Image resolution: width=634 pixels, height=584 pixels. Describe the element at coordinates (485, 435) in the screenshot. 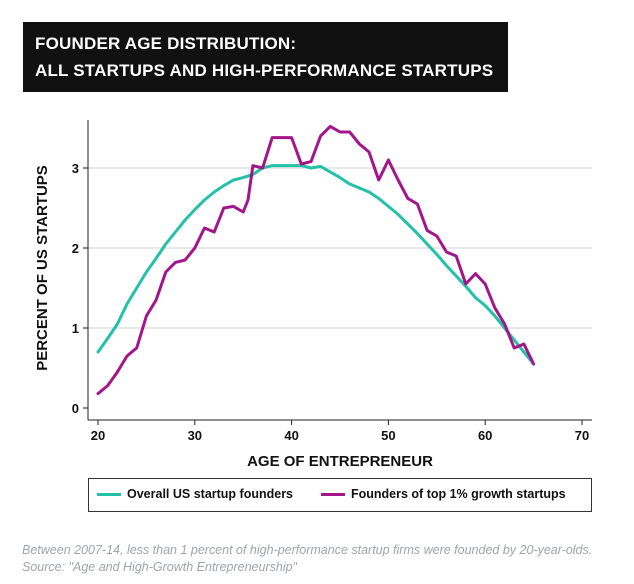

I see `x-tick-label-60: 60` at that location.